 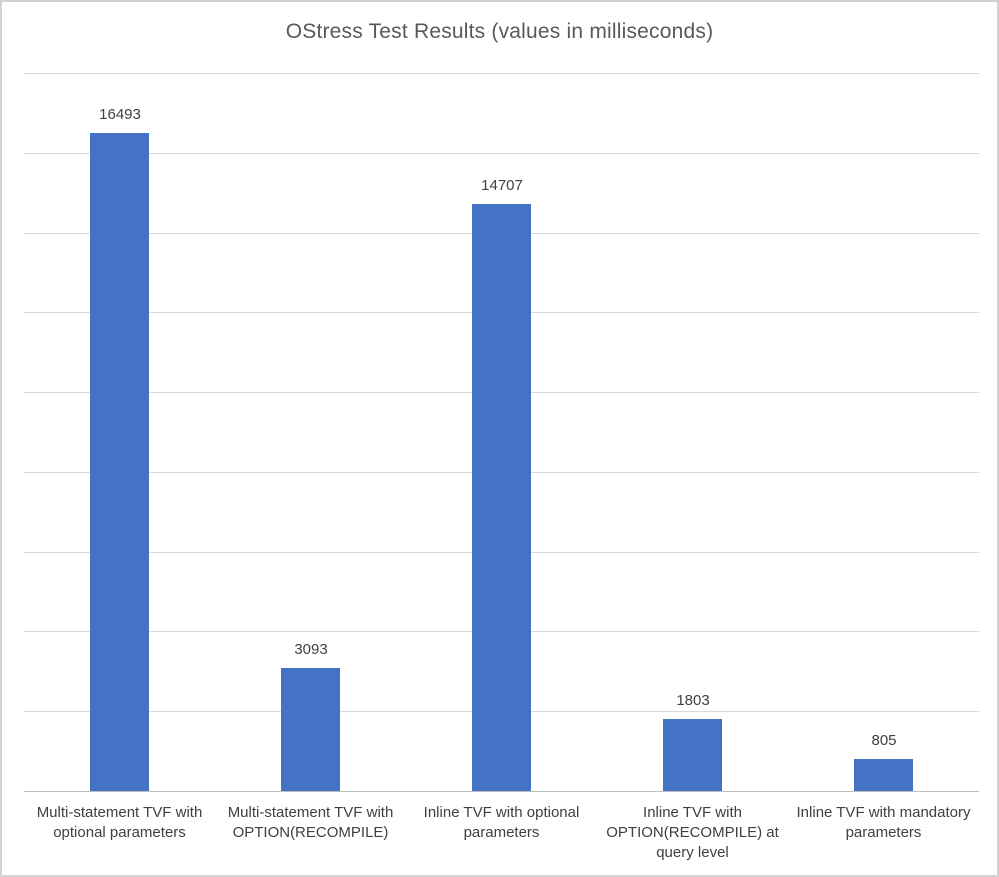 What do you see at coordinates (501, 822) in the screenshot?
I see `category-label: Inline TVF with optional parameters` at bounding box center [501, 822].